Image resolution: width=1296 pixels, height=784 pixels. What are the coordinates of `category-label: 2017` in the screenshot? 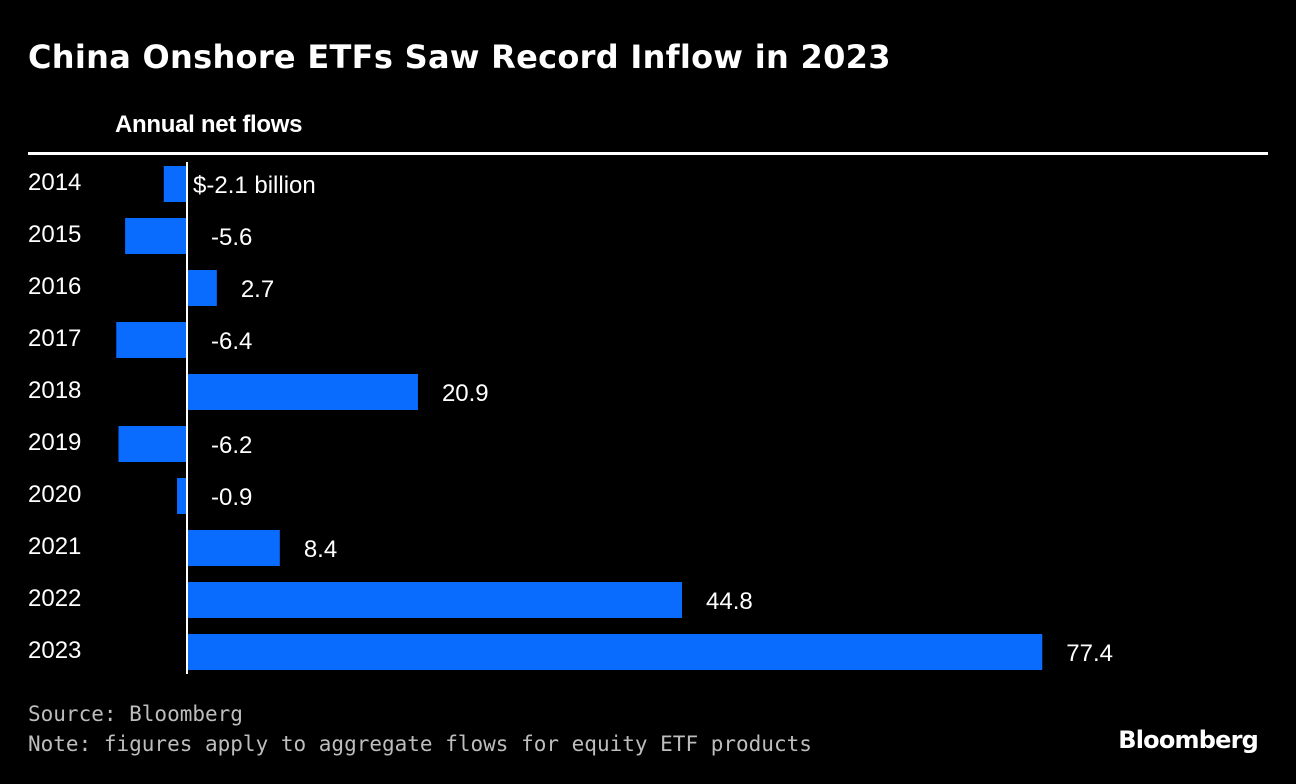 It's located at (54, 338).